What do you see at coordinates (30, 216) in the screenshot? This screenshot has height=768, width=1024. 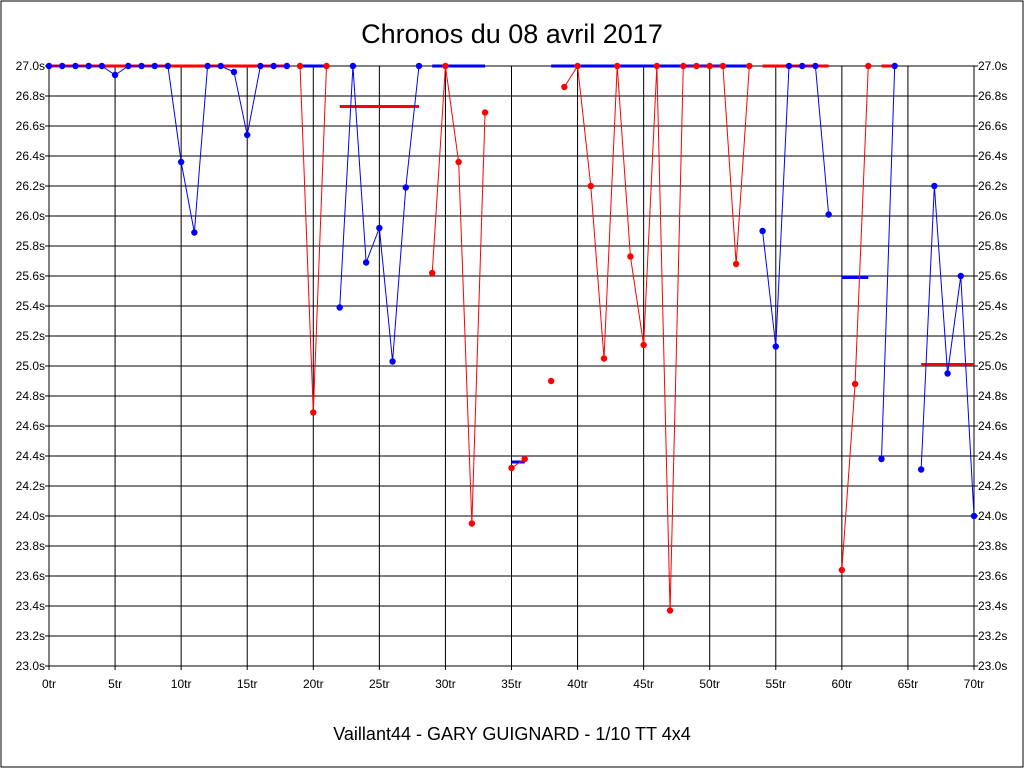 I see `y-tick-label-left: 26.0s` at bounding box center [30, 216].